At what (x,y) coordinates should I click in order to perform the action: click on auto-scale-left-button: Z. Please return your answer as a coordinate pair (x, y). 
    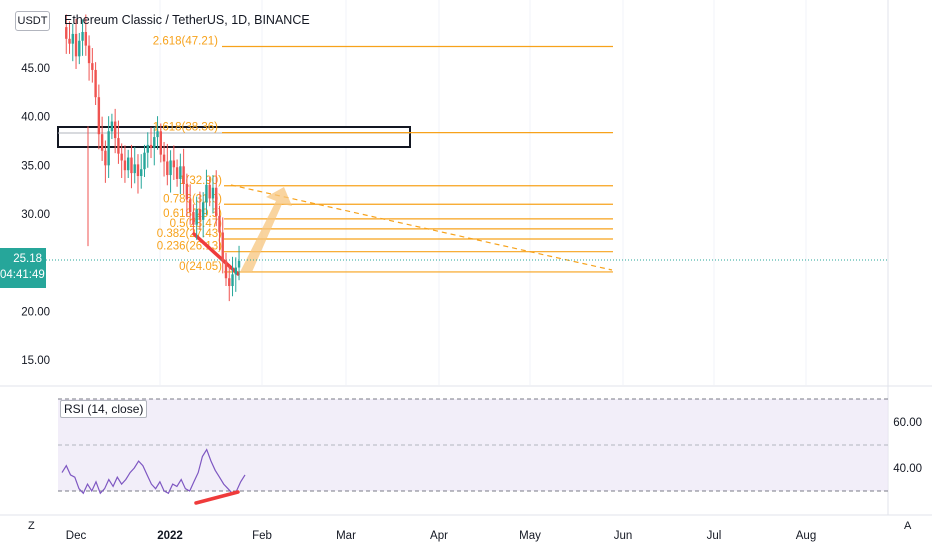
    Looking at the image, I should click on (31, 526).